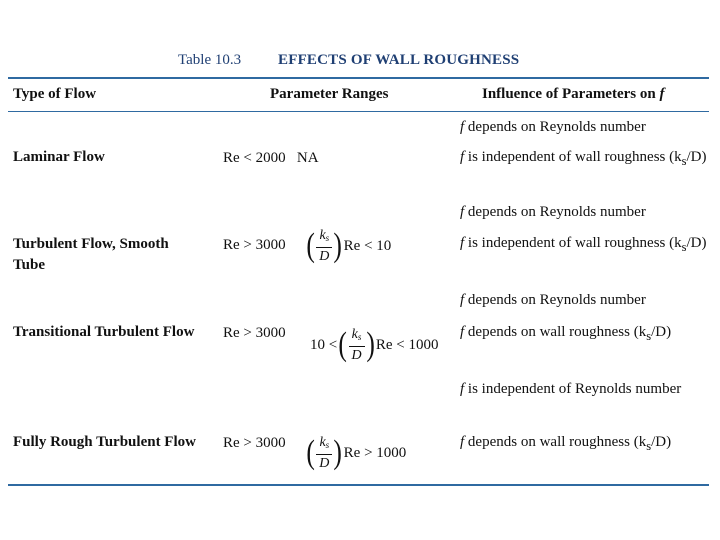 The width and height of the screenshot is (720, 540). What do you see at coordinates (566, 443) in the screenshot?
I see `influence-fully-rough-2: f depends on wall roughness (ks/D)` at bounding box center [566, 443].